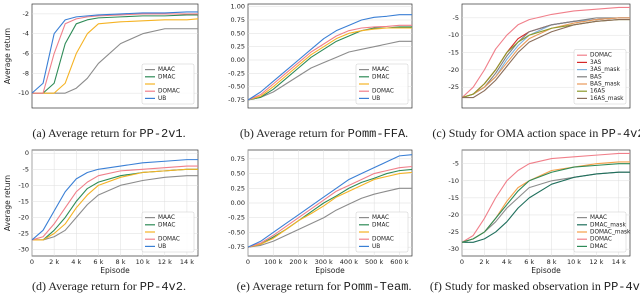 This screenshot has width=640, height=295. What do you see at coordinates (349, 262) in the screenshot?
I see `x-tick-label: 400 k` at bounding box center [349, 262].